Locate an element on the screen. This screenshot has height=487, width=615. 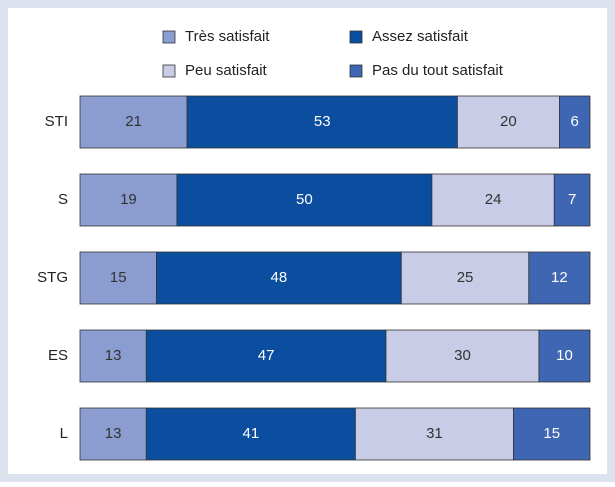
data-label: 25 is located at coordinates (465, 277).